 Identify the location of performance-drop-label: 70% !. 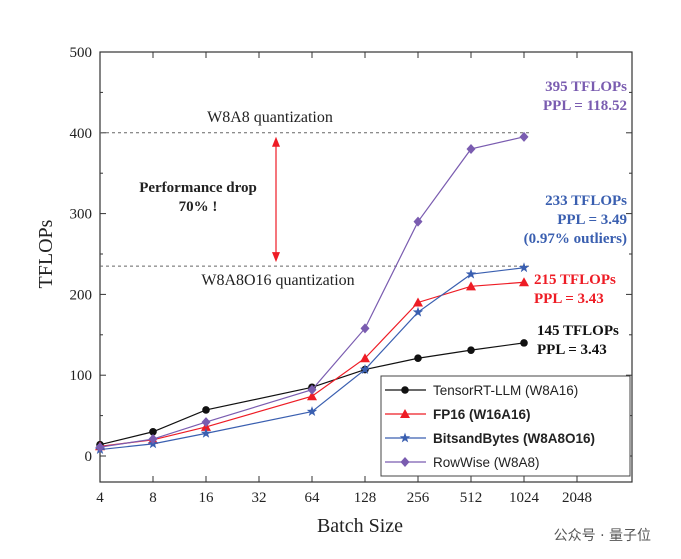
(198, 207).